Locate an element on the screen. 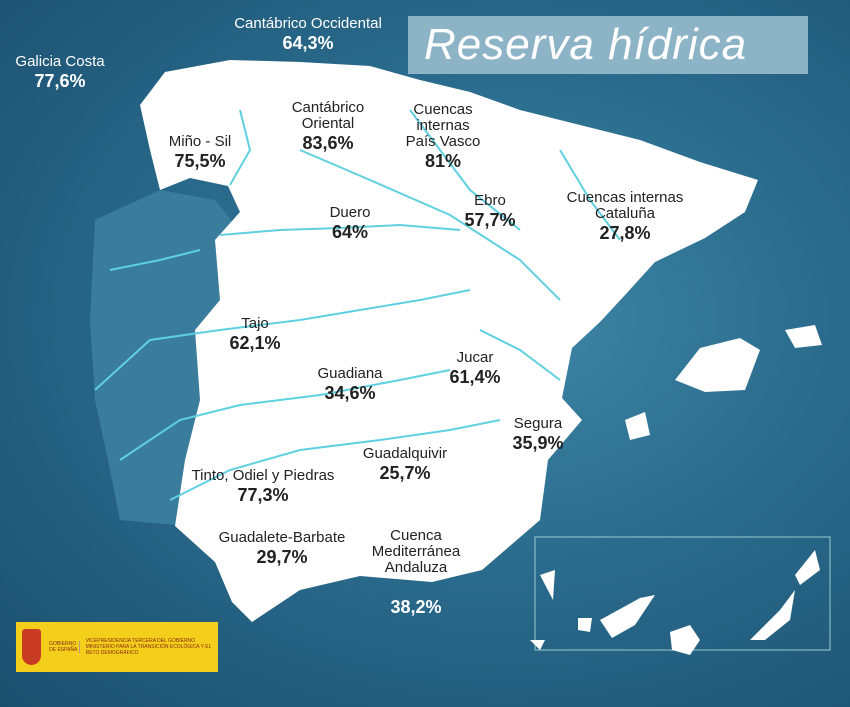  basin-name: Cantábrico Oriental is located at coordinates (328, 115).